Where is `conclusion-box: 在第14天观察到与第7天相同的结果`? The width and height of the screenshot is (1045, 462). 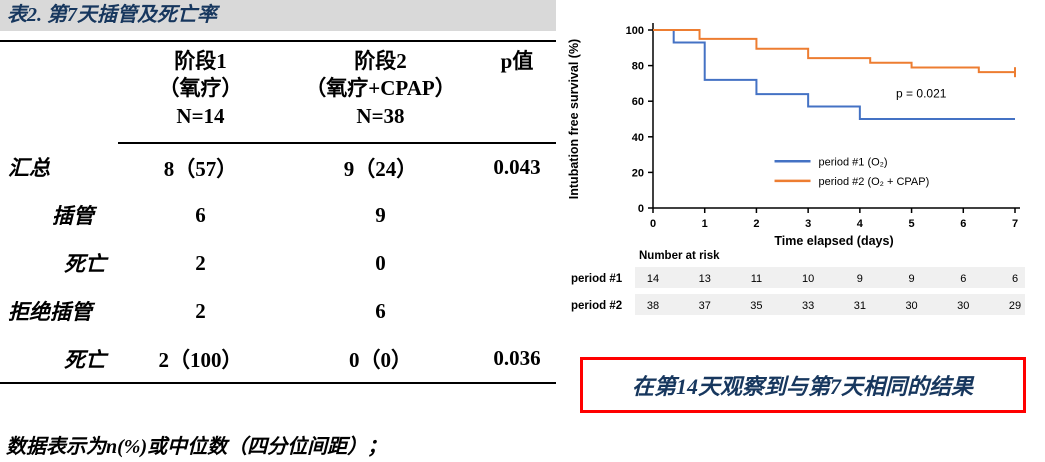 conclusion-box: 在第14天观察到与第7天相同的结果 is located at coordinates (802, 385).